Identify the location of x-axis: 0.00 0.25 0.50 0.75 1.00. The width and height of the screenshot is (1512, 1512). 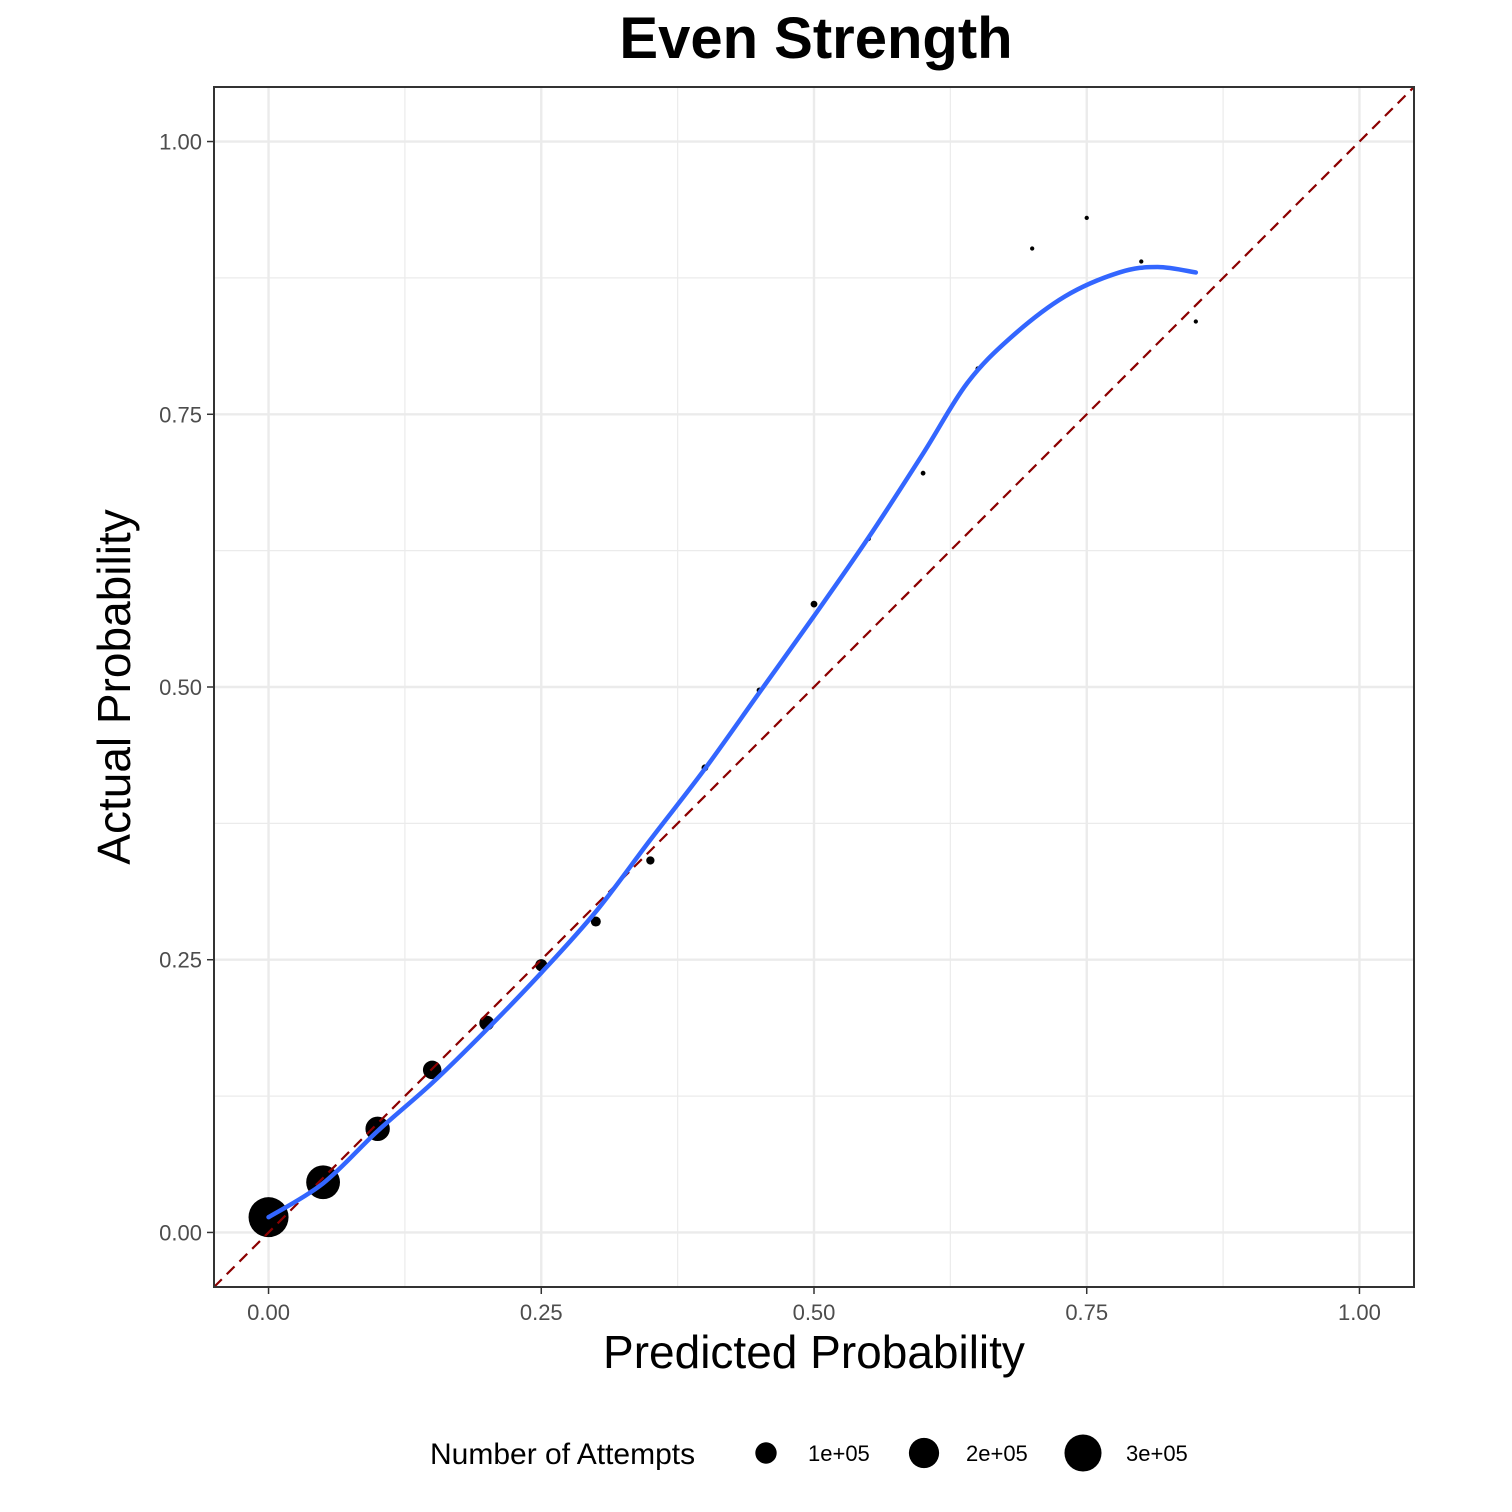
(814, 1306).